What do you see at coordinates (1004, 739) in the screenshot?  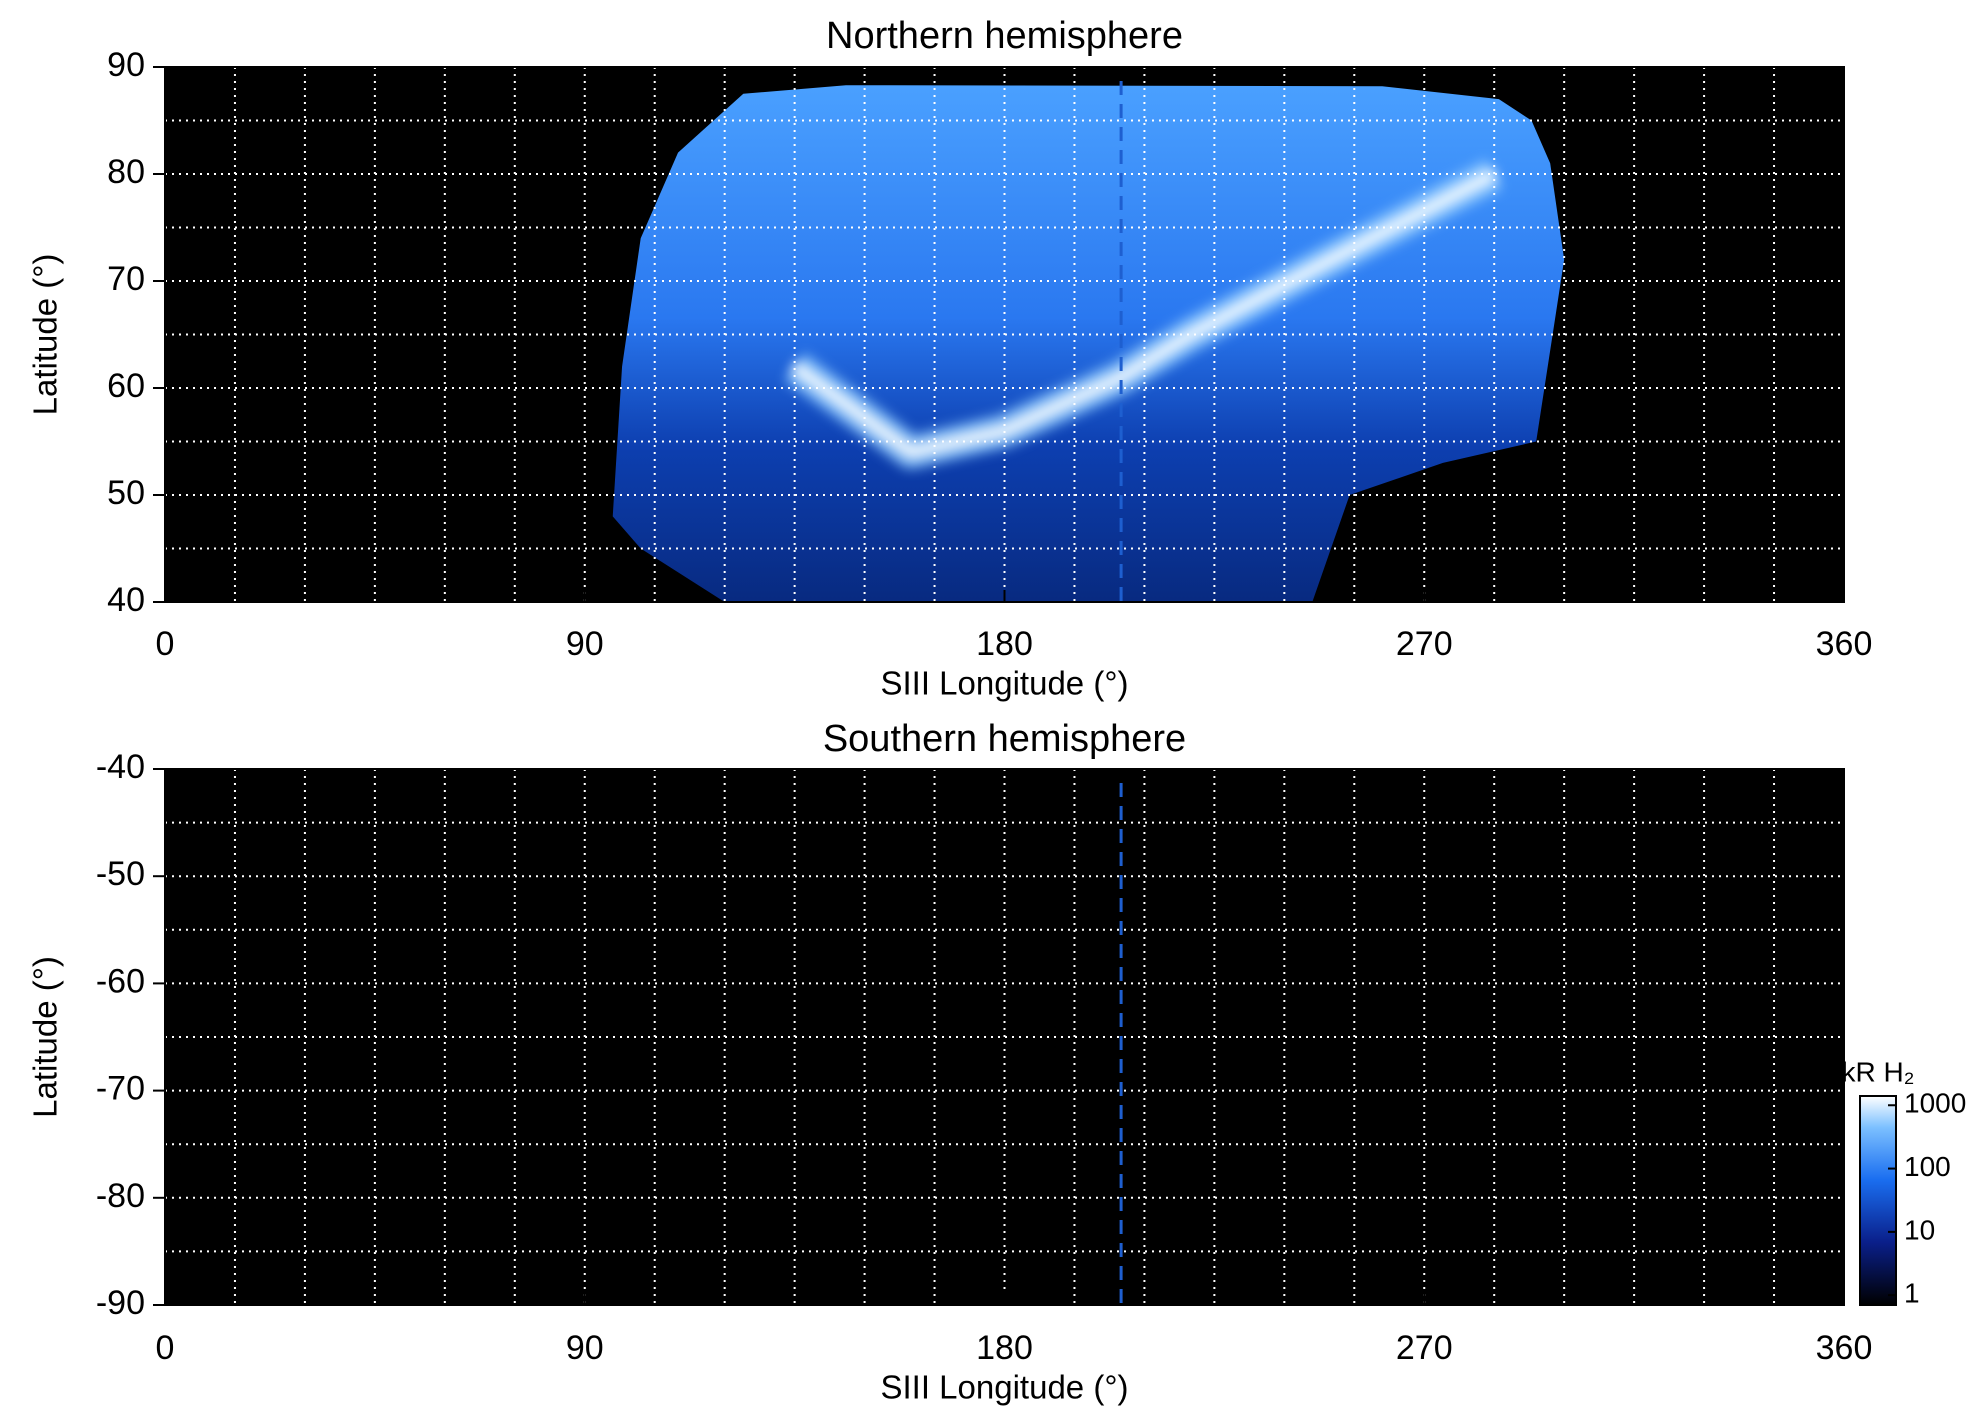 I see `chart-title: Southern hemisphere` at bounding box center [1004, 739].